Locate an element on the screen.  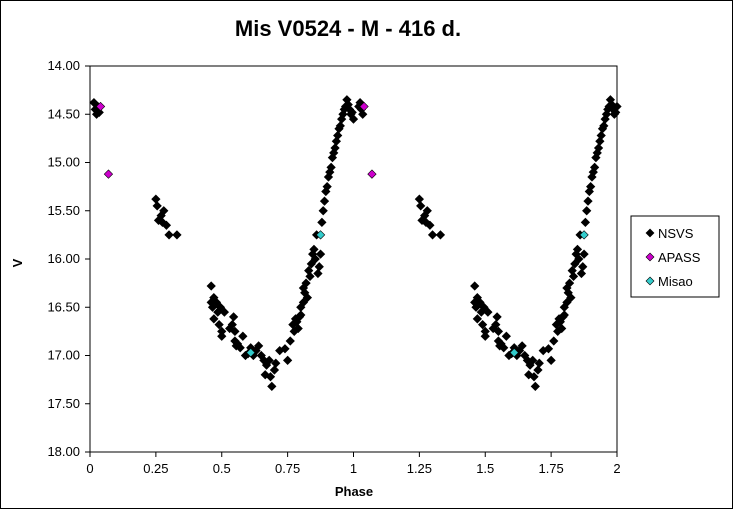
y-tick-label: 16.50 is located at coordinates (63, 306).